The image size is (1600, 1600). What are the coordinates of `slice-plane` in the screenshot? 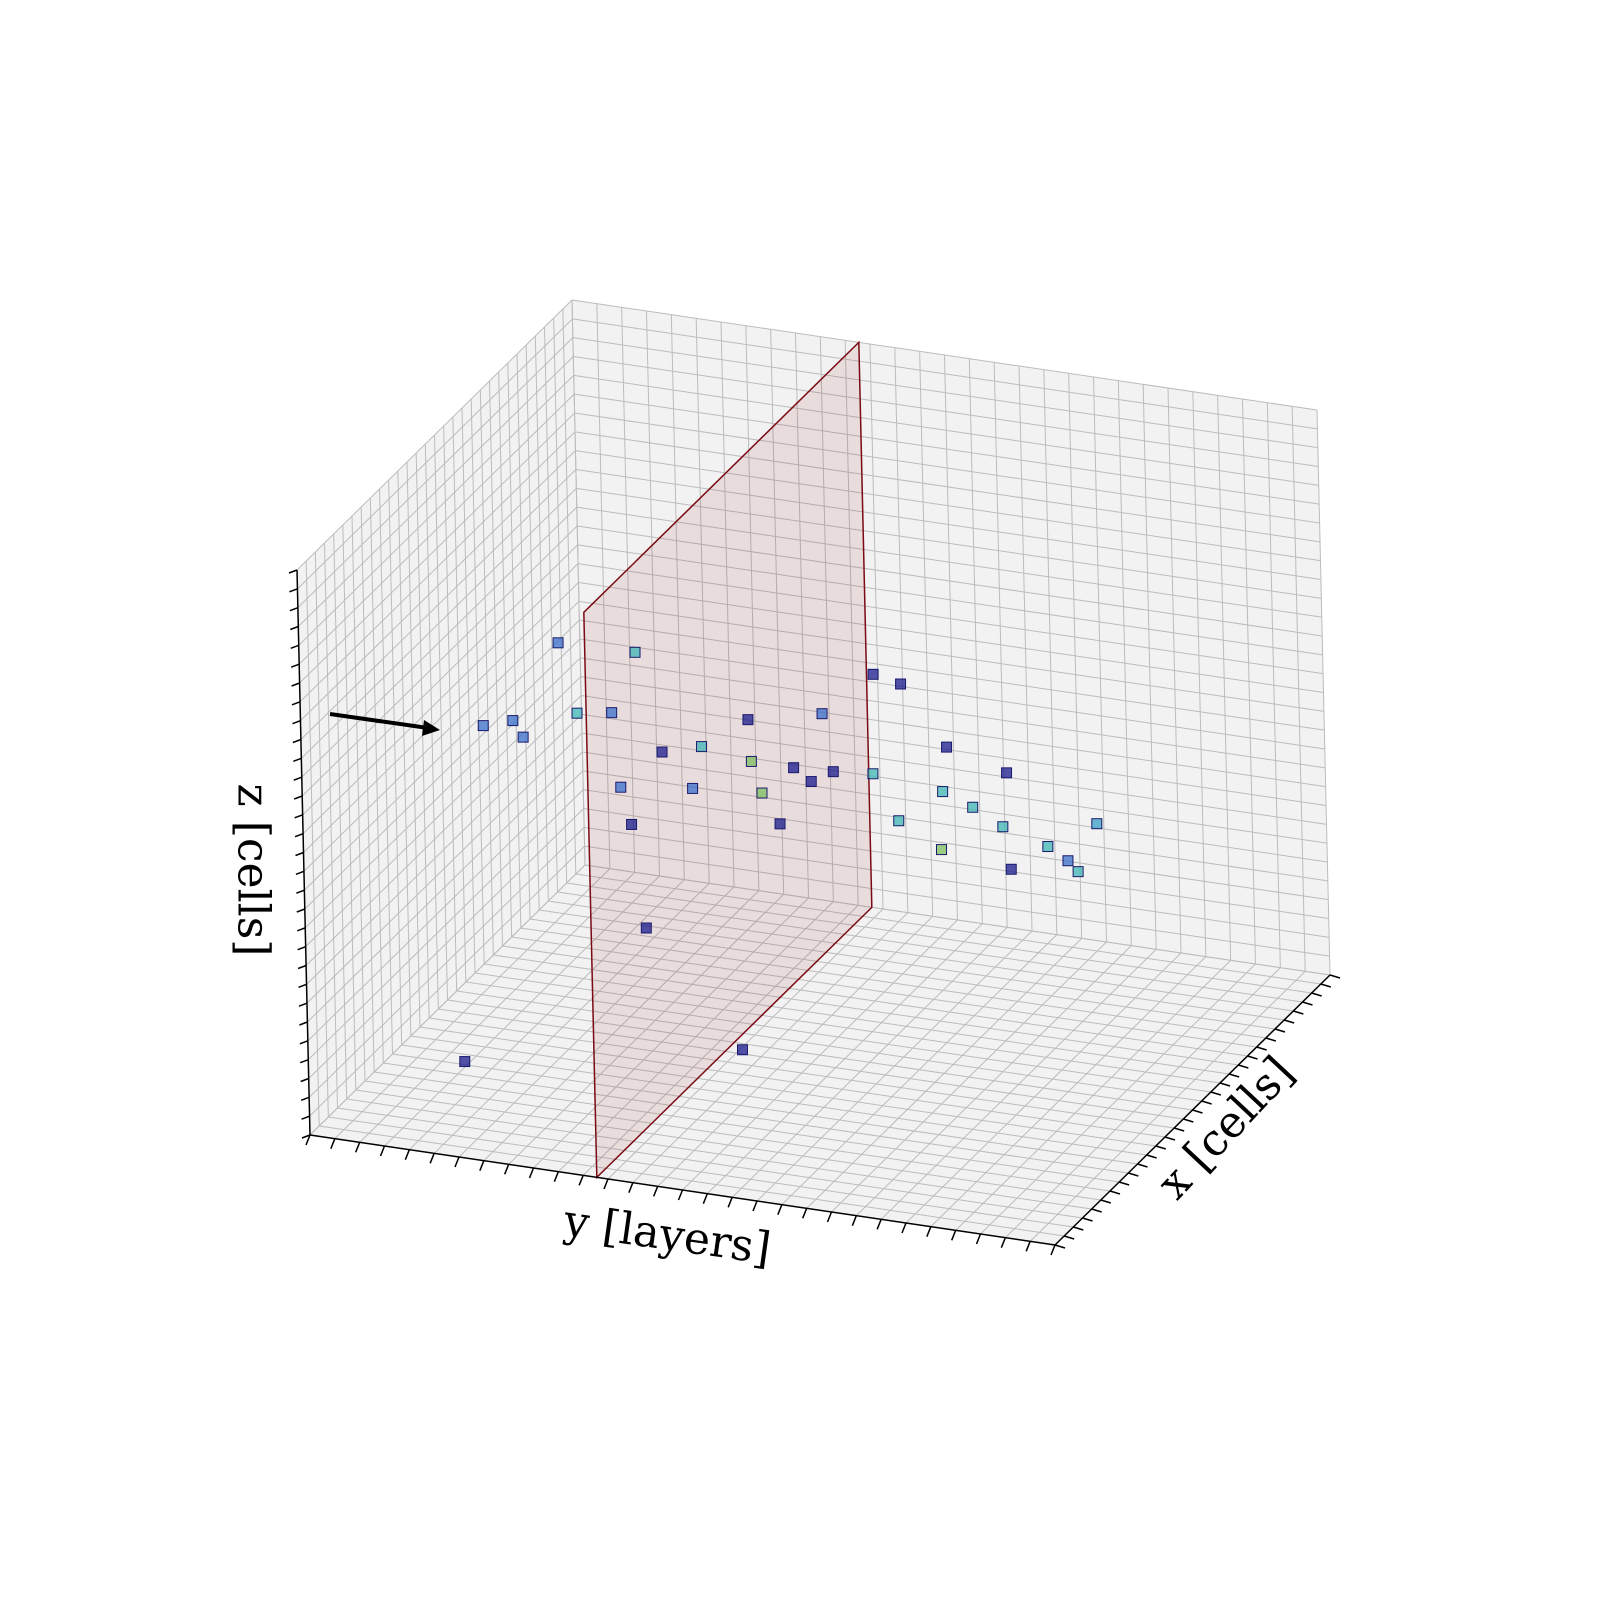 It's located at (728, 760).